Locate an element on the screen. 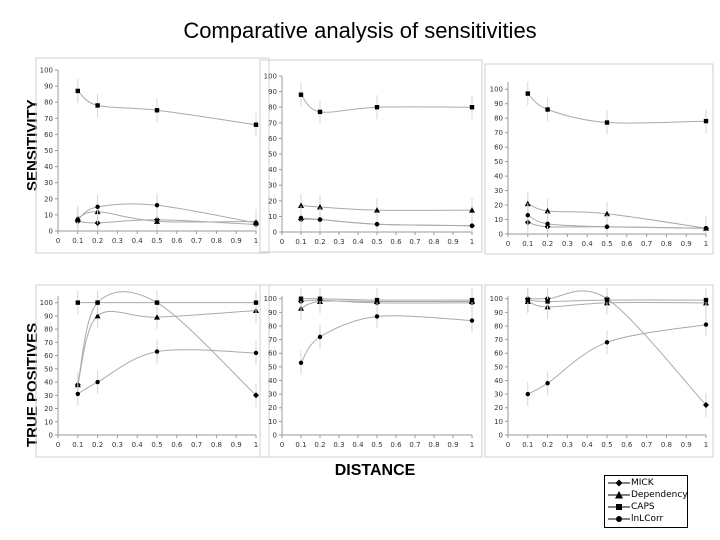 Image resolution: width=720 pixels, height=540 pixels. legend-label-mick: MICK is located at coordinates (642, 483).